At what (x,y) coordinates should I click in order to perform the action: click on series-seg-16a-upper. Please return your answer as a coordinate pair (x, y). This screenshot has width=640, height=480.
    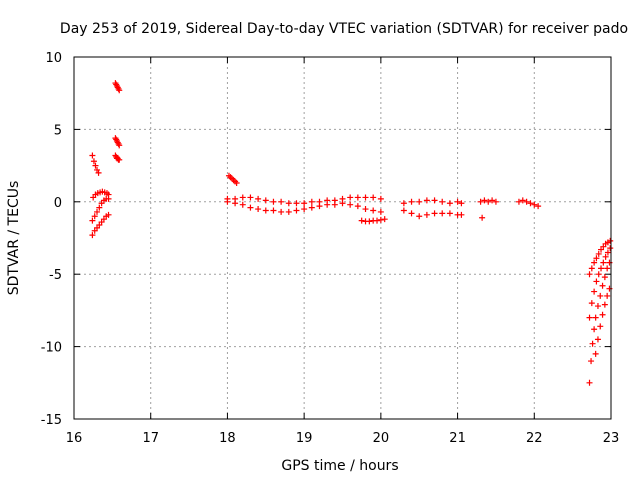
    Looking at the image, I should click on (95, 164).